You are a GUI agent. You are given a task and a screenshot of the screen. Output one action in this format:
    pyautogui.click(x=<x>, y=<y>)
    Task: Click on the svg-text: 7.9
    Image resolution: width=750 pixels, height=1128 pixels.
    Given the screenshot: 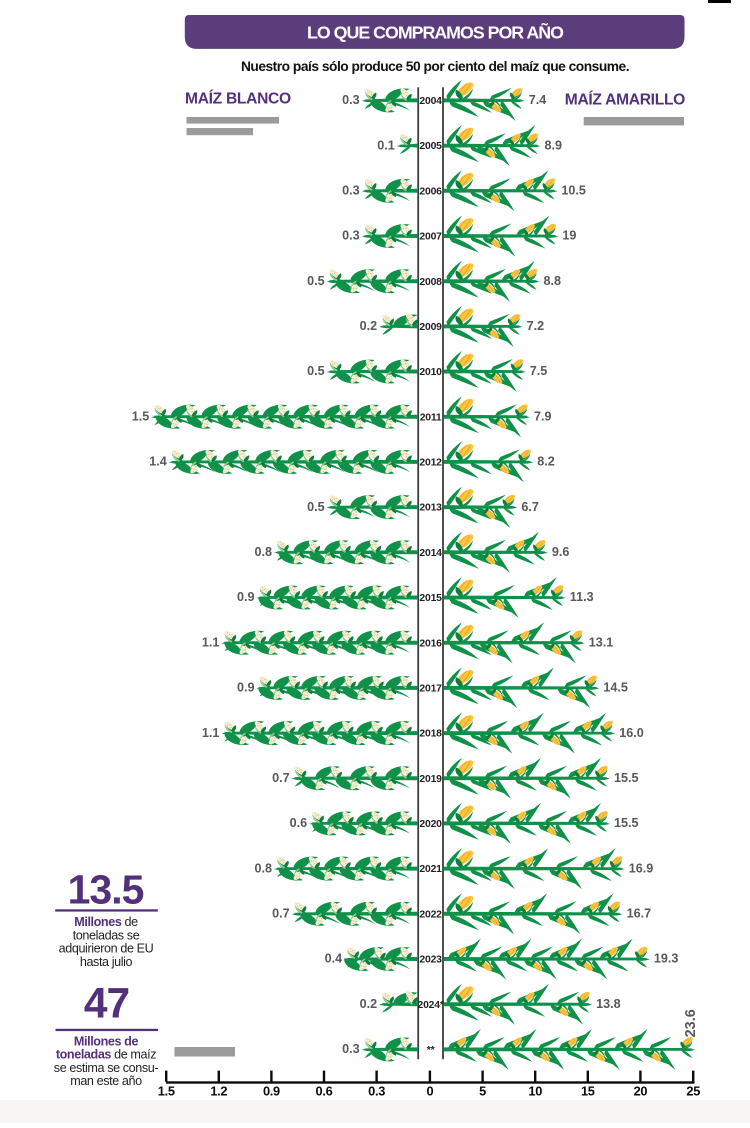 What is the action you would take?
    pyautogui.click(x=543, y=416)
    